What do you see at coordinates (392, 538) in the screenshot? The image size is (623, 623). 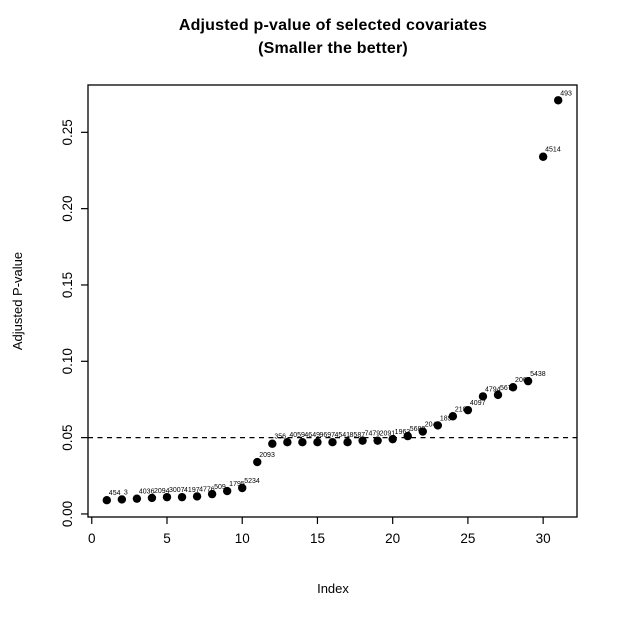 I see `x-axis-tick-label: 20` at bounding box center [392, 538].